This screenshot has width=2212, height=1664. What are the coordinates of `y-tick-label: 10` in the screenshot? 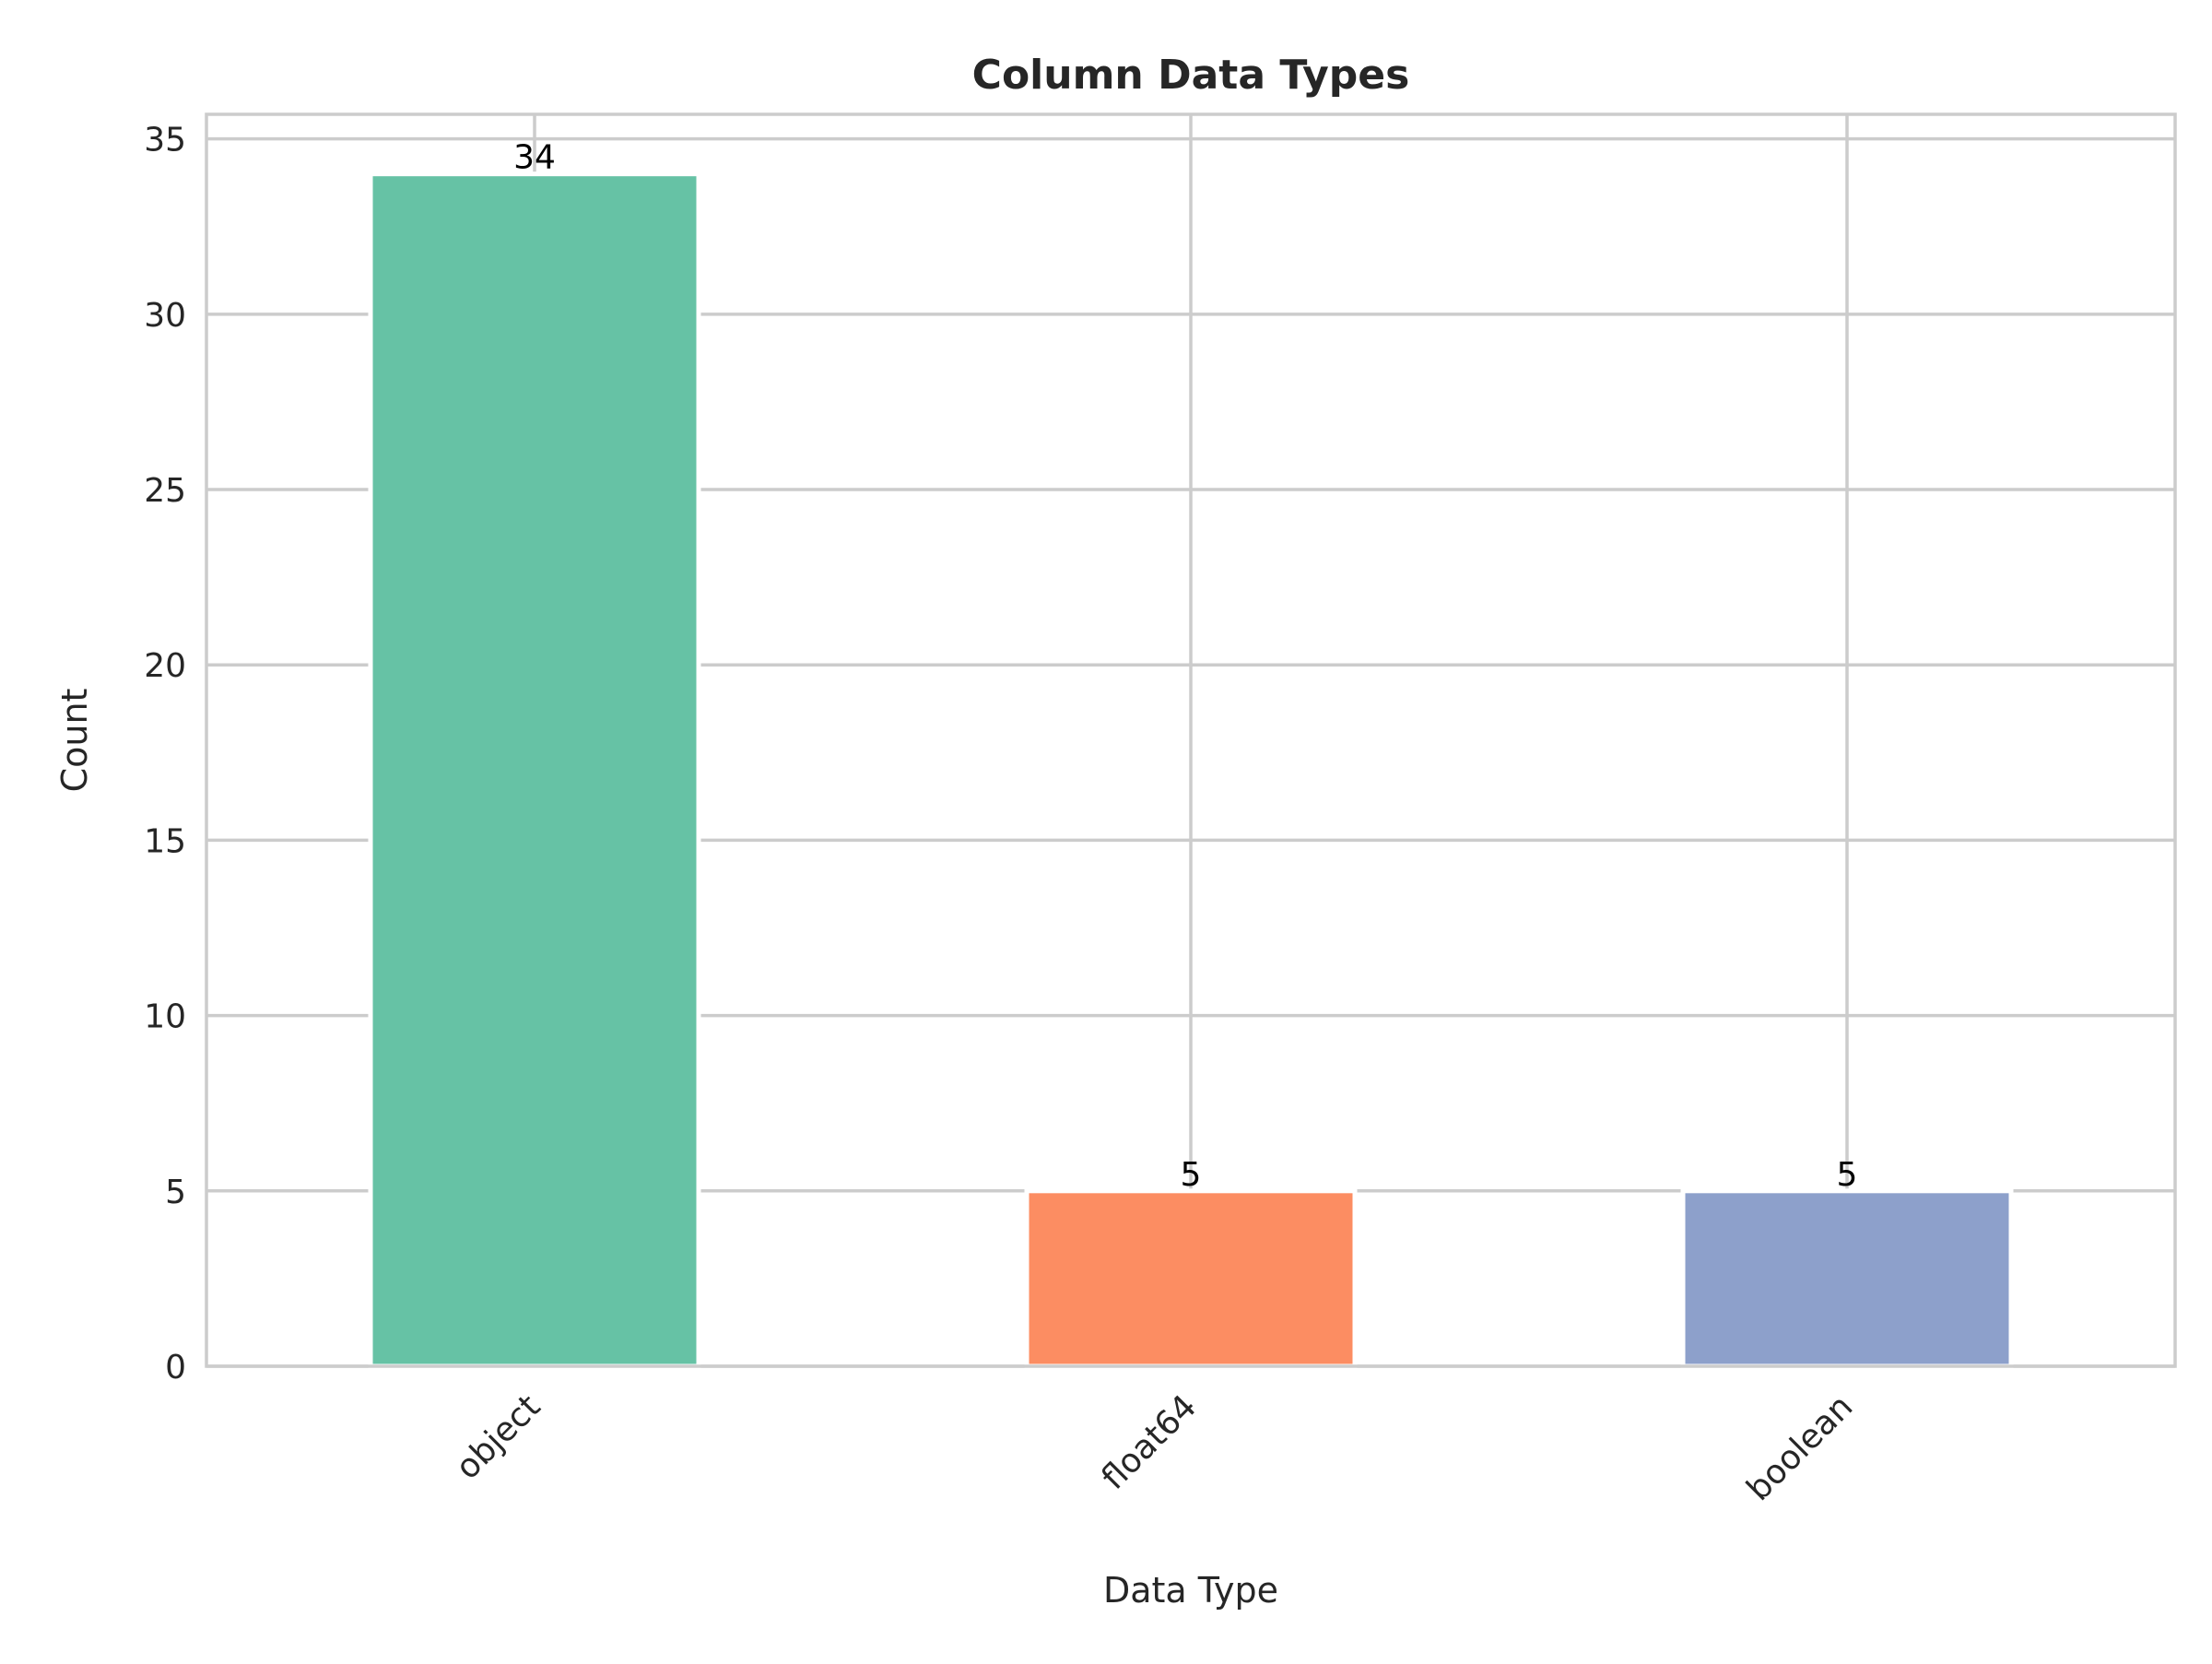 It's located at (165, 1017).